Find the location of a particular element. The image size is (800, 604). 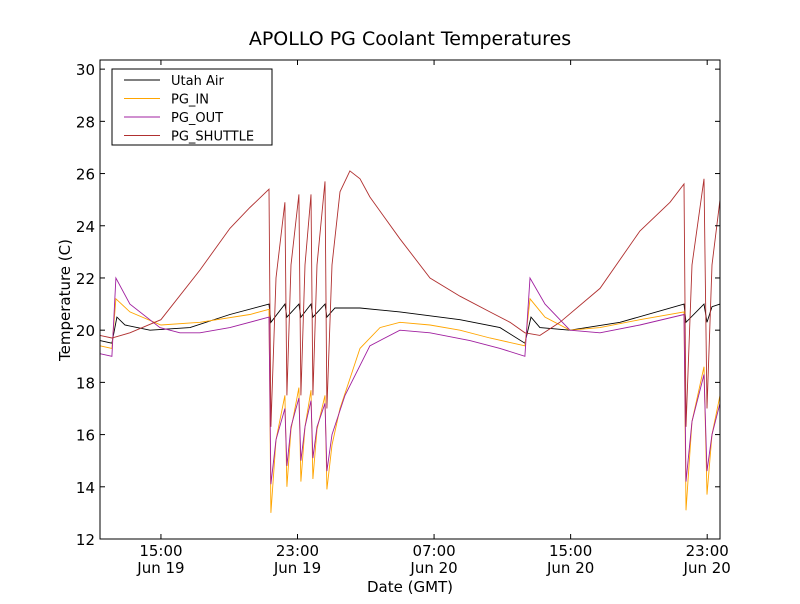

y-tick-label: 30 is located at coordinates (85, 70).